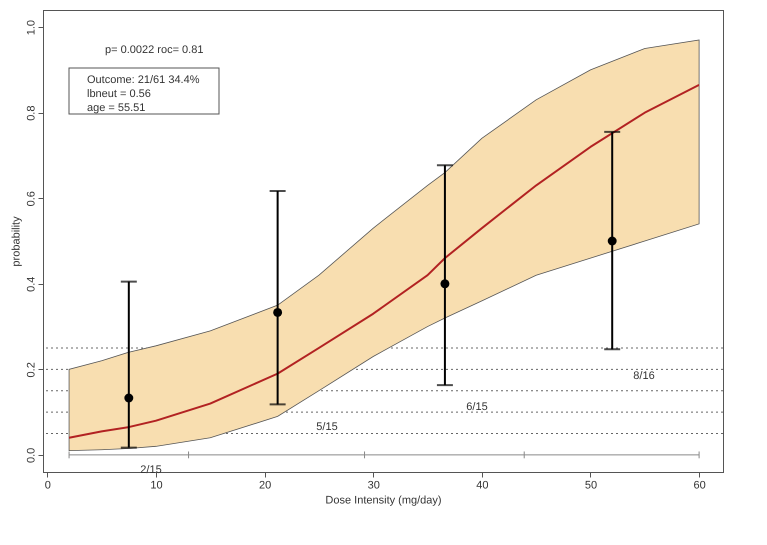  I want to click on y-tick-label: 0.0, so click(32, 456).